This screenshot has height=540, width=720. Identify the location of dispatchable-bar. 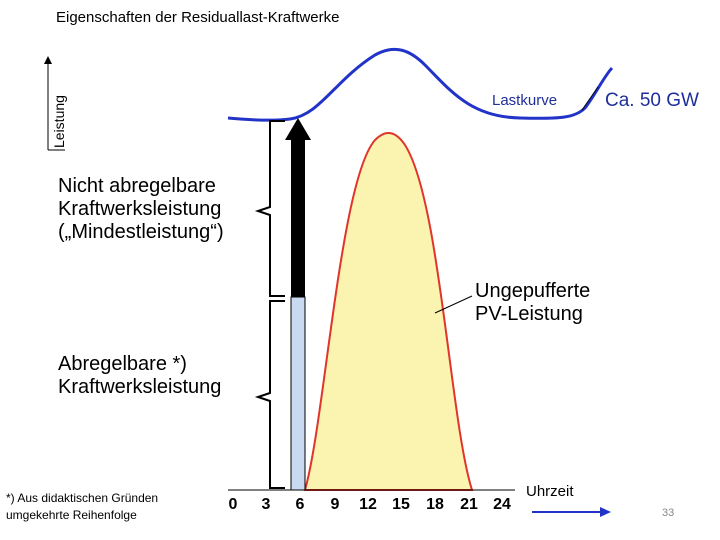
(298, 393).